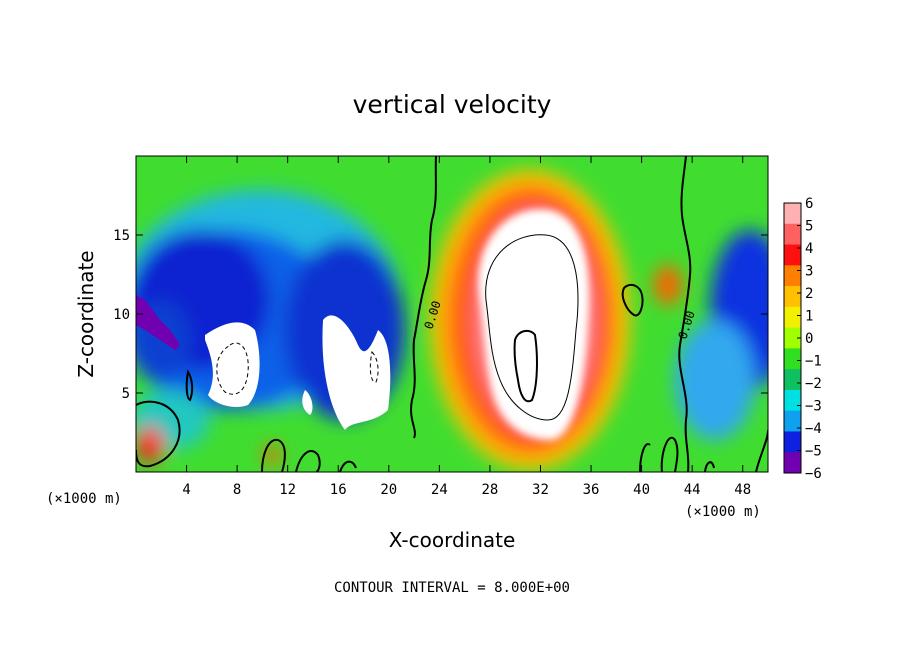  What do you see at coordinates (809, 294) in the screenshot?
I see `colorbar-tick-label: 2` at bounding box center [809, 294].